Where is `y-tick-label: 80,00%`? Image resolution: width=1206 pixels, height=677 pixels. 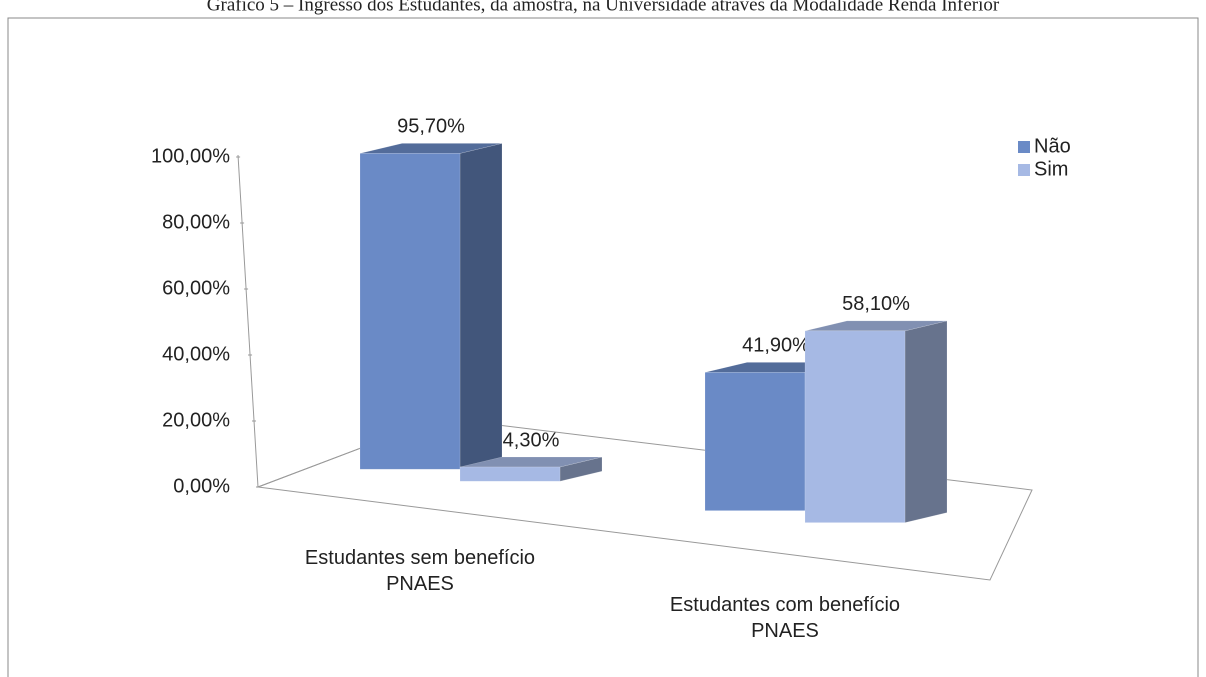 y-tick-label: 80,00% is located at coordinates (196, 222).